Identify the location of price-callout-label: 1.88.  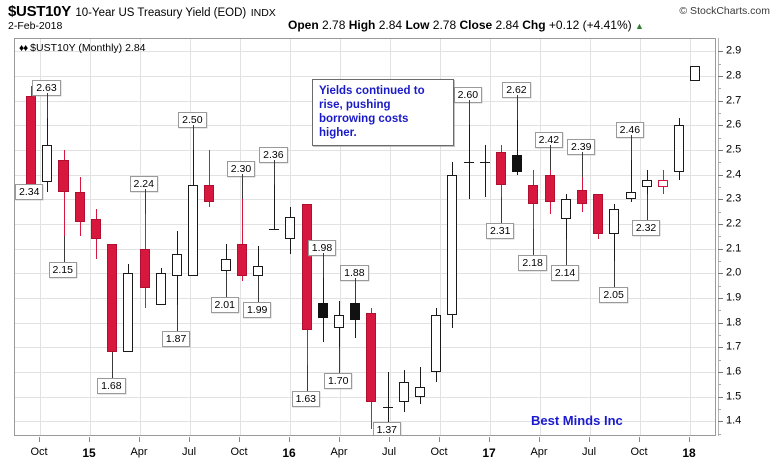
(354, 273).